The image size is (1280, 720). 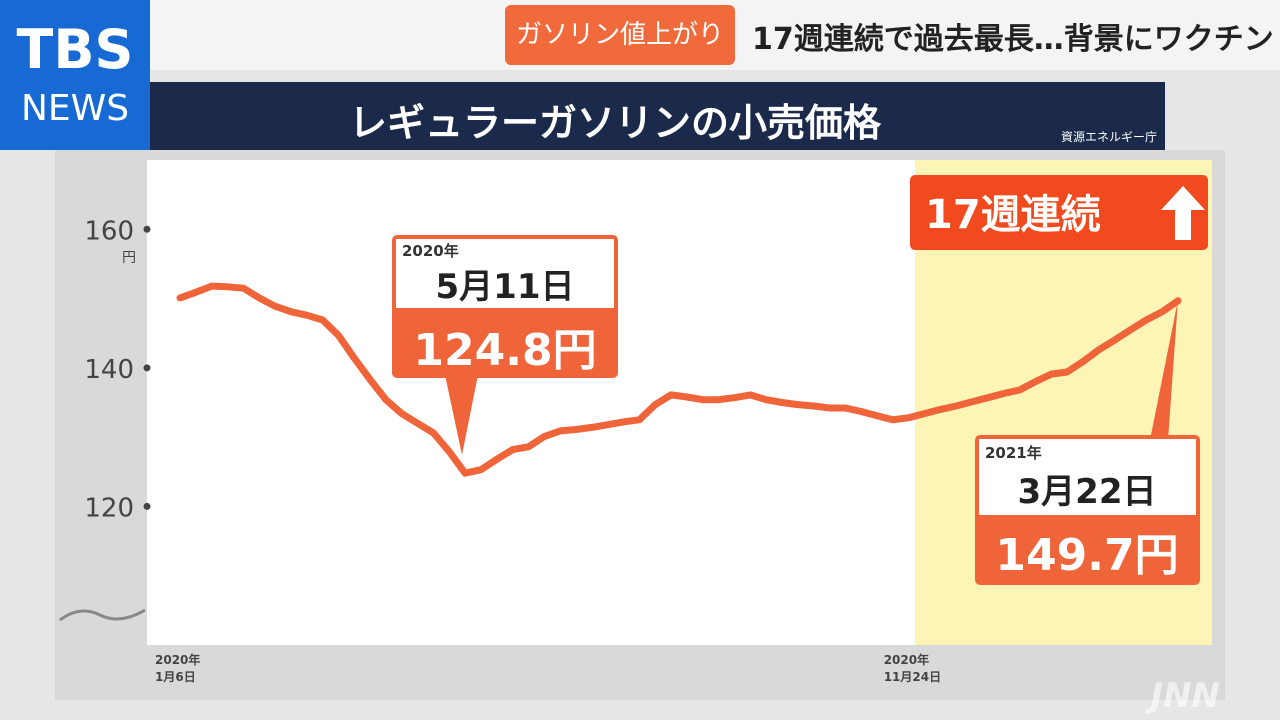 I want to click on callout-date: 5月11日, so click(x=505, y=287).